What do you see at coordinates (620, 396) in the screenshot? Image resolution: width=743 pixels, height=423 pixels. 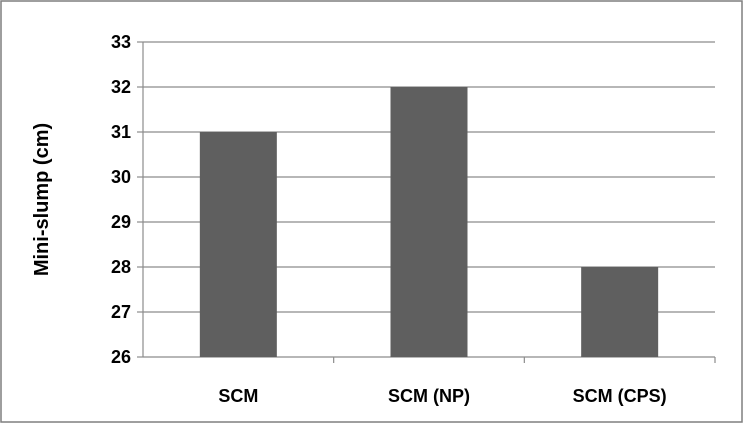 I see `x-category-label: SCM (CPS)` at bounding box center [620, 396].